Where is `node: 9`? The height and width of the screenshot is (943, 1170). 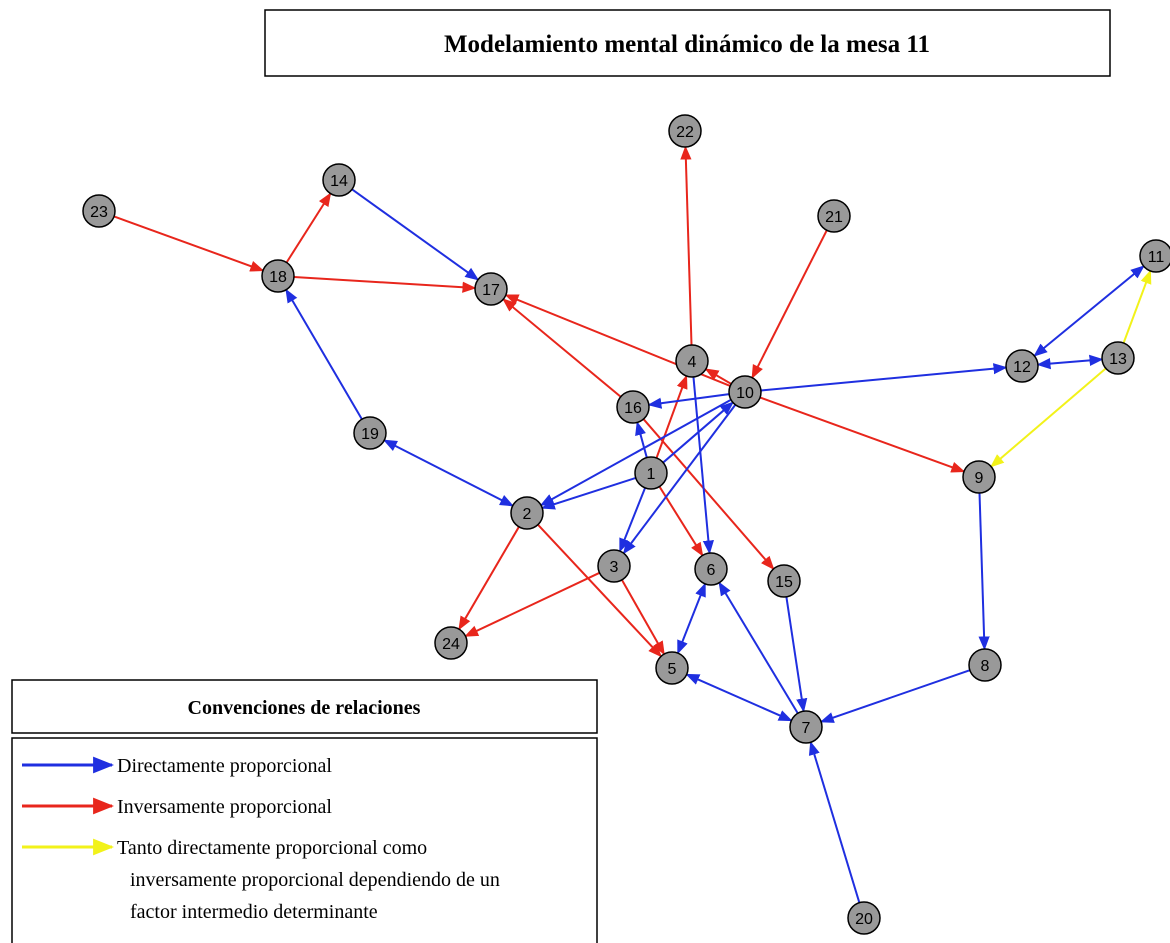 node: 9 is located at coordinates (979, 477).